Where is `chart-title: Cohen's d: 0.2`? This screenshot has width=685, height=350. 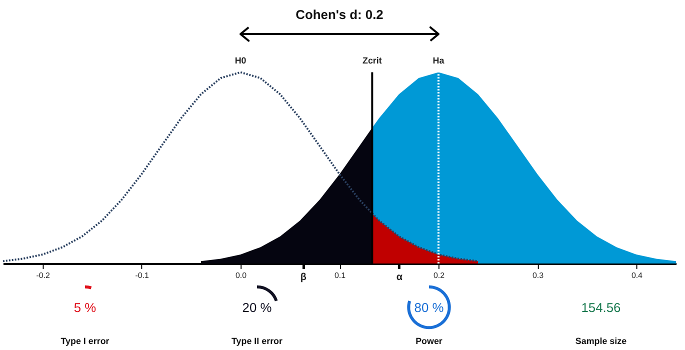 chart-title: Cohen's d: 0.2 is located at coordinates (340, 14).